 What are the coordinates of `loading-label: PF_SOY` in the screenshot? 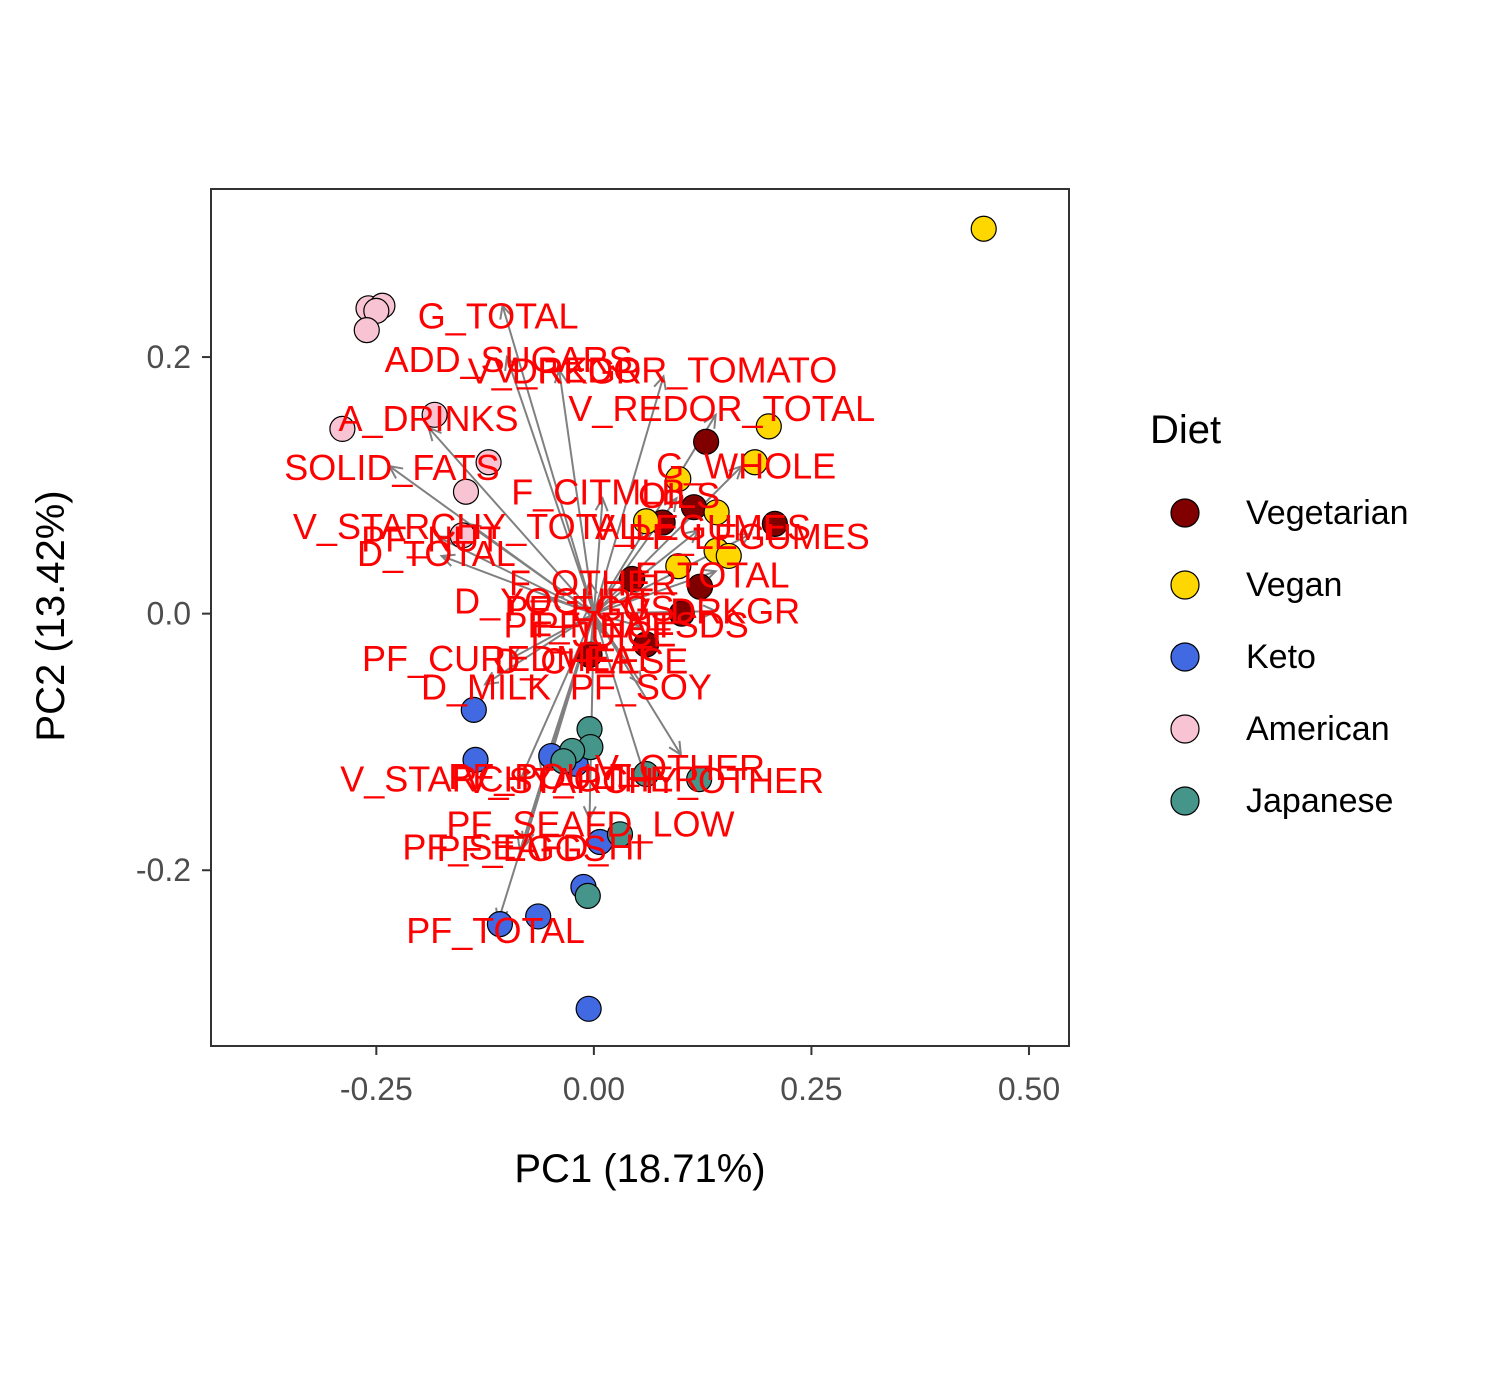 It's located at (641, 686).